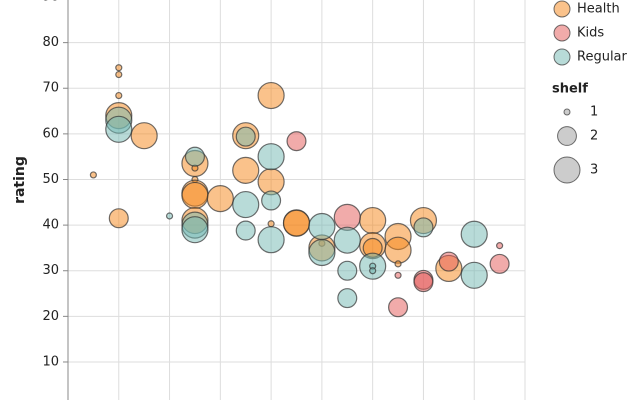  Describe the element at coordinates (594, 112) in the screenshot. I see `size-legend-label: 1` at that location.